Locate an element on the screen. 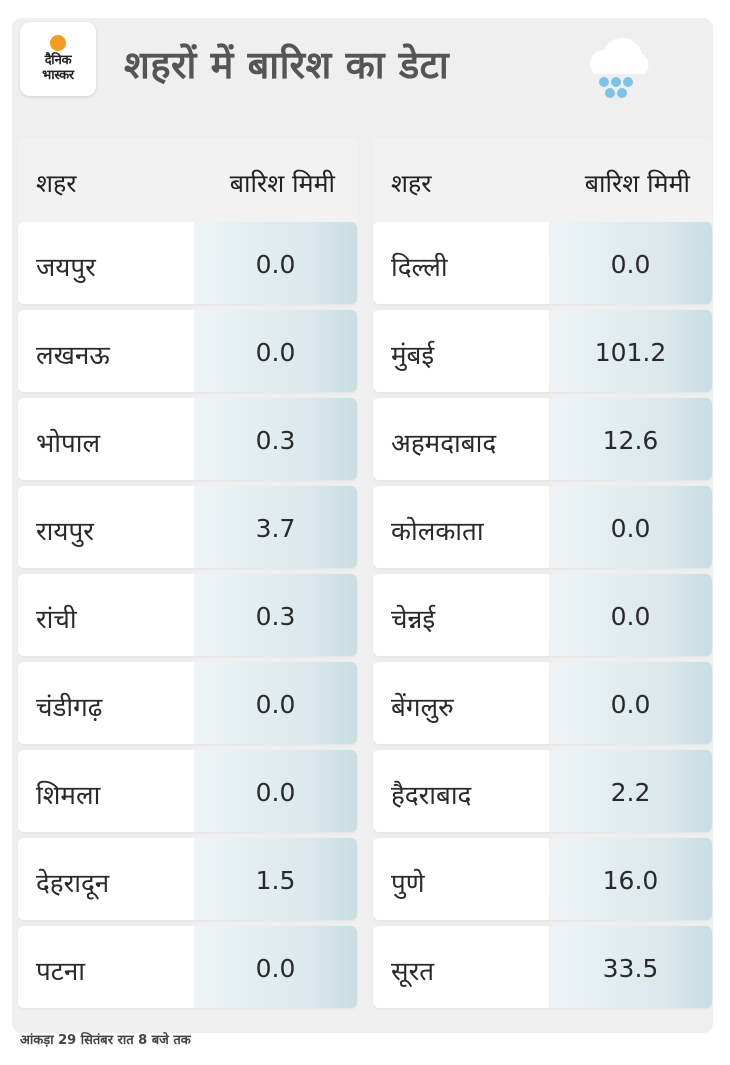  rain-cell: 3.7 is located at coordinates (275, 527).